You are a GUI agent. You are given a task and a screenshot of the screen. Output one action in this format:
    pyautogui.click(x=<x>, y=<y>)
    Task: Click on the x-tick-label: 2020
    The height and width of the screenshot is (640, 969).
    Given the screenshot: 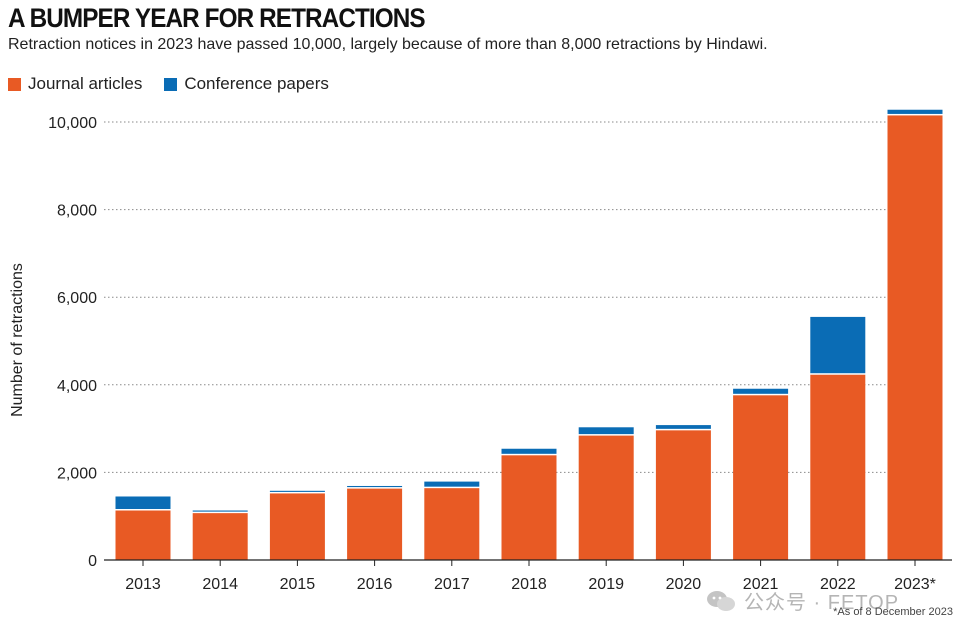 What is the action you would take?
    pyautogui.click(x=684, y=584)
    